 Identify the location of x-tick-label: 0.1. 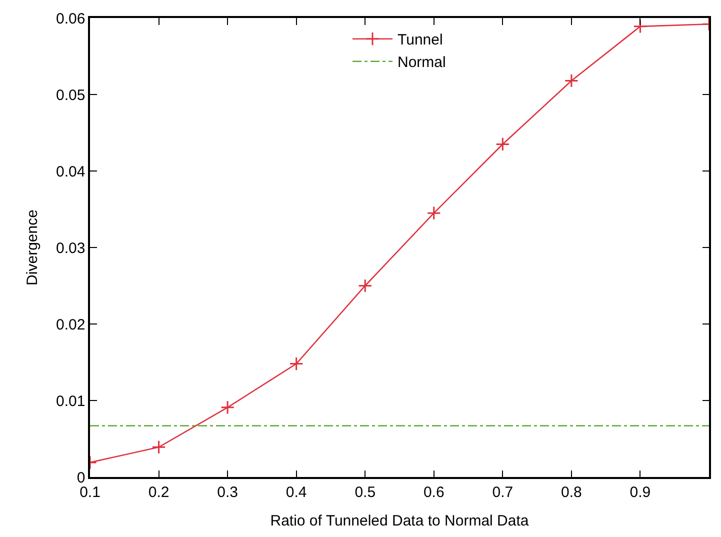
(90, 492).